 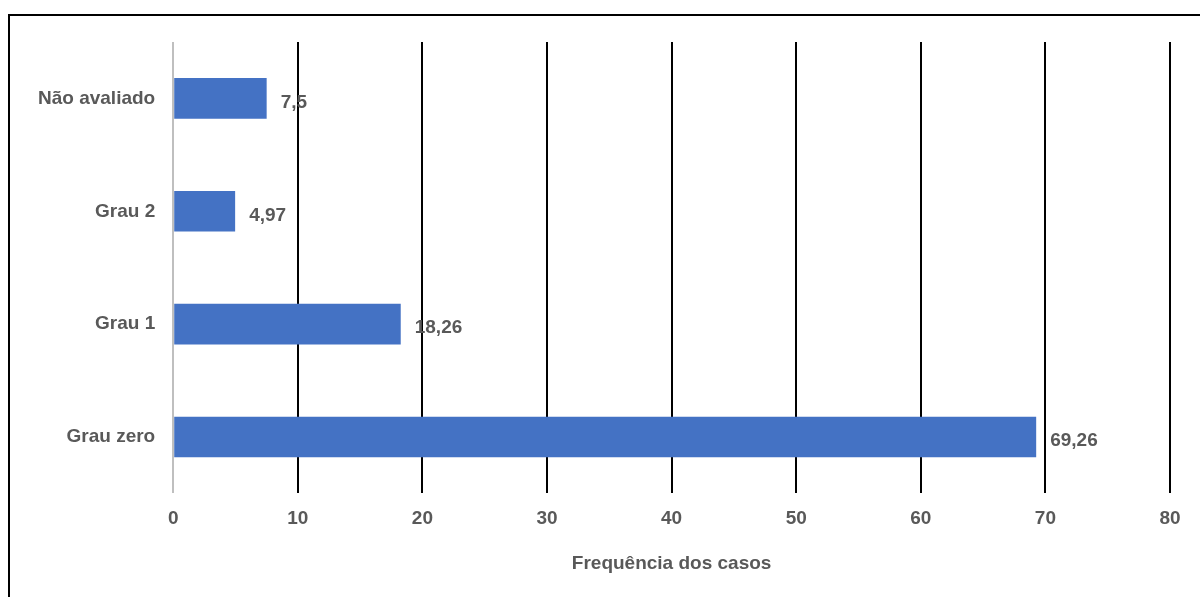 I want to click on data-label: 4,97, so click(x=268, y=214).